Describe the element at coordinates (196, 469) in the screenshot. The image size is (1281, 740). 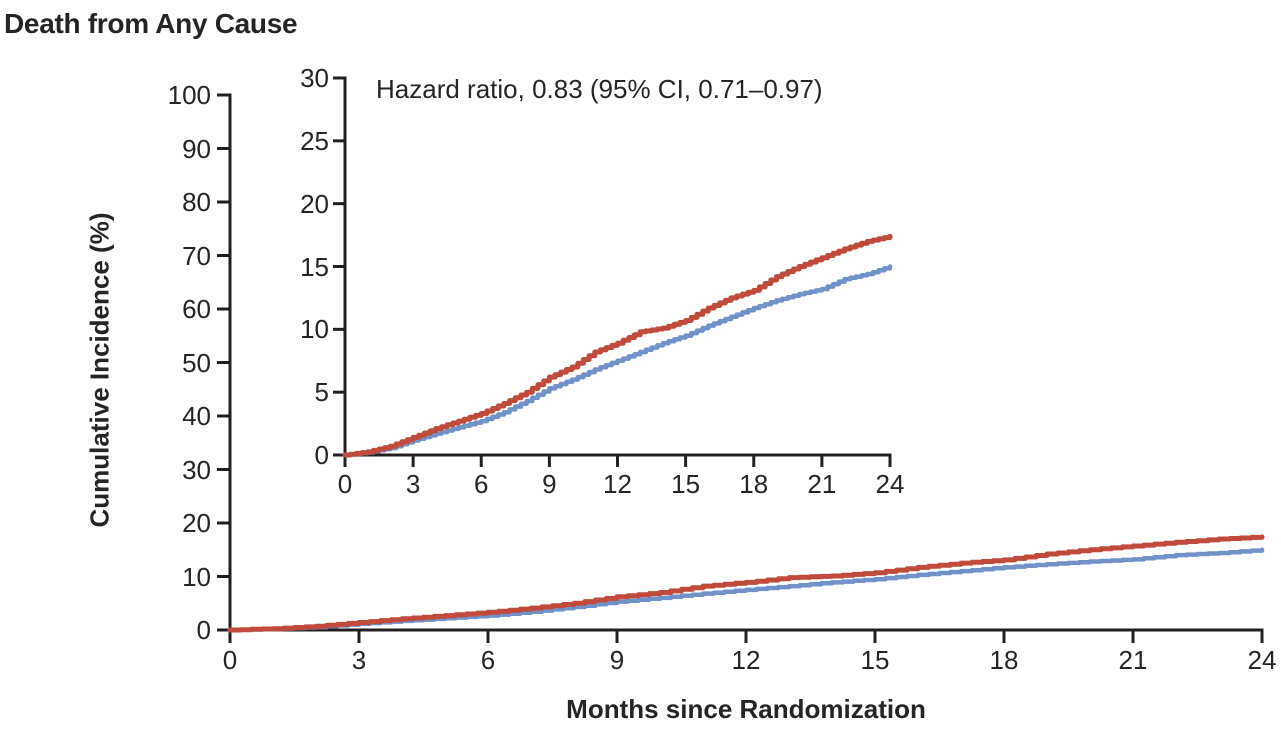
I see `main-y-tick-label: 30` at that location.